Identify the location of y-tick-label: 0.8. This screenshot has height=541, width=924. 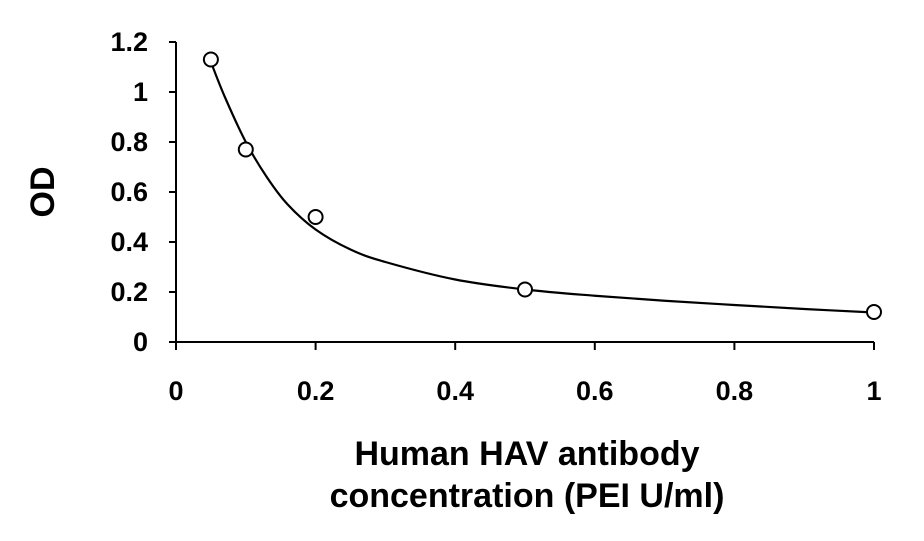
(129, 142).